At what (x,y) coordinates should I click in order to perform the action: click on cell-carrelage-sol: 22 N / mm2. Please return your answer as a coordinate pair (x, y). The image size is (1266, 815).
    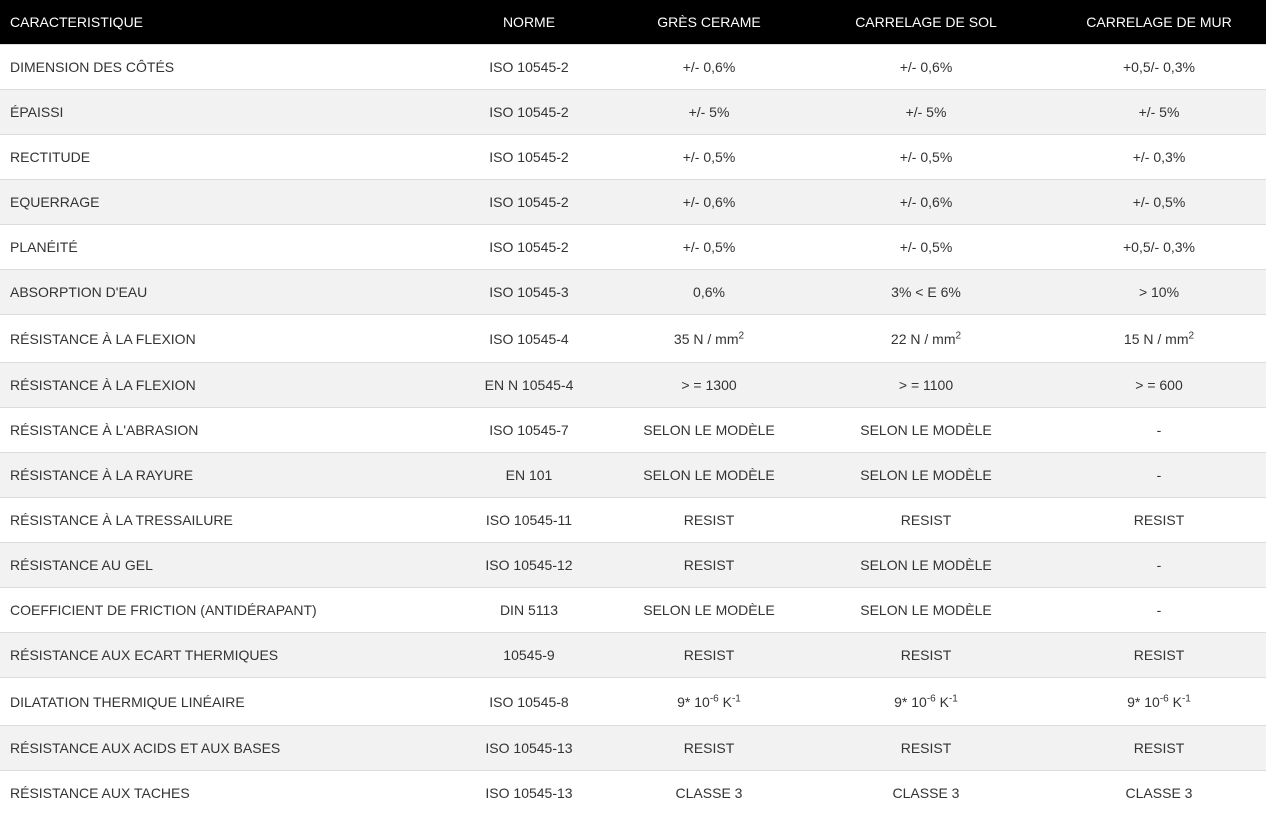
    Looking at the image, I should click on (926, 339).